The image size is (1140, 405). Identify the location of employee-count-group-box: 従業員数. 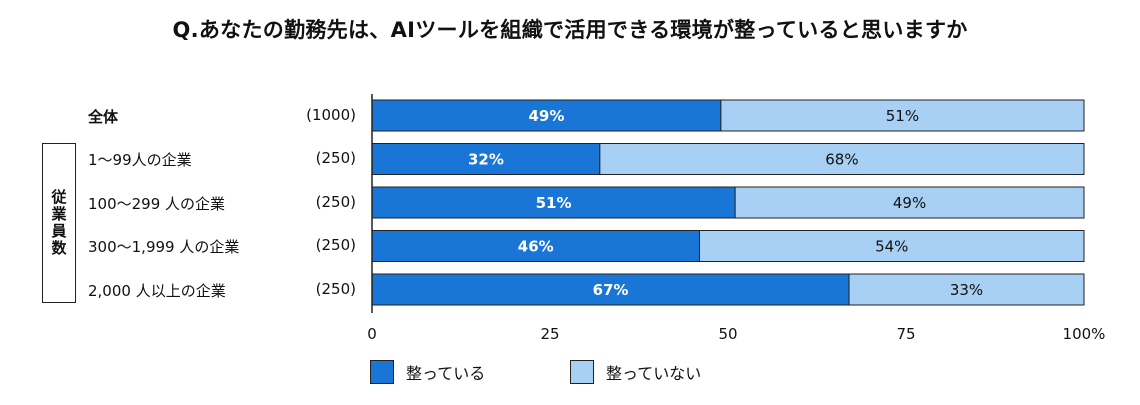
(59, 223).